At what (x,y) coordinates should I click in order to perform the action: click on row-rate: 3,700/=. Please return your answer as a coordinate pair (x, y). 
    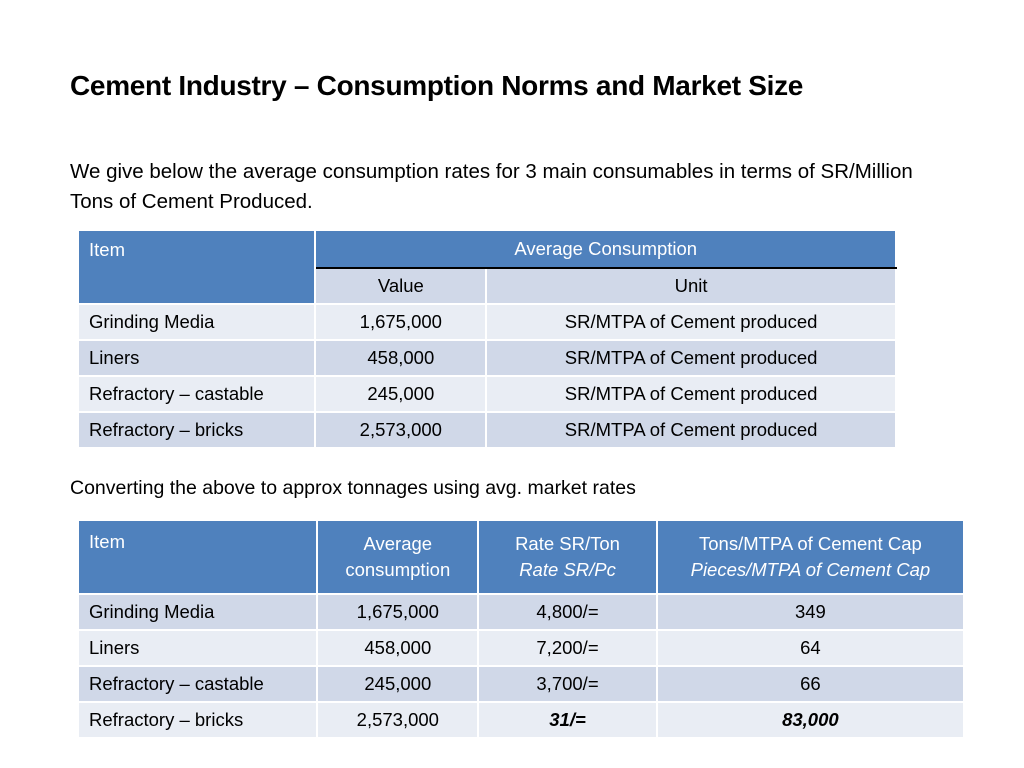
    Looking at the image, I should click on (567, 684).